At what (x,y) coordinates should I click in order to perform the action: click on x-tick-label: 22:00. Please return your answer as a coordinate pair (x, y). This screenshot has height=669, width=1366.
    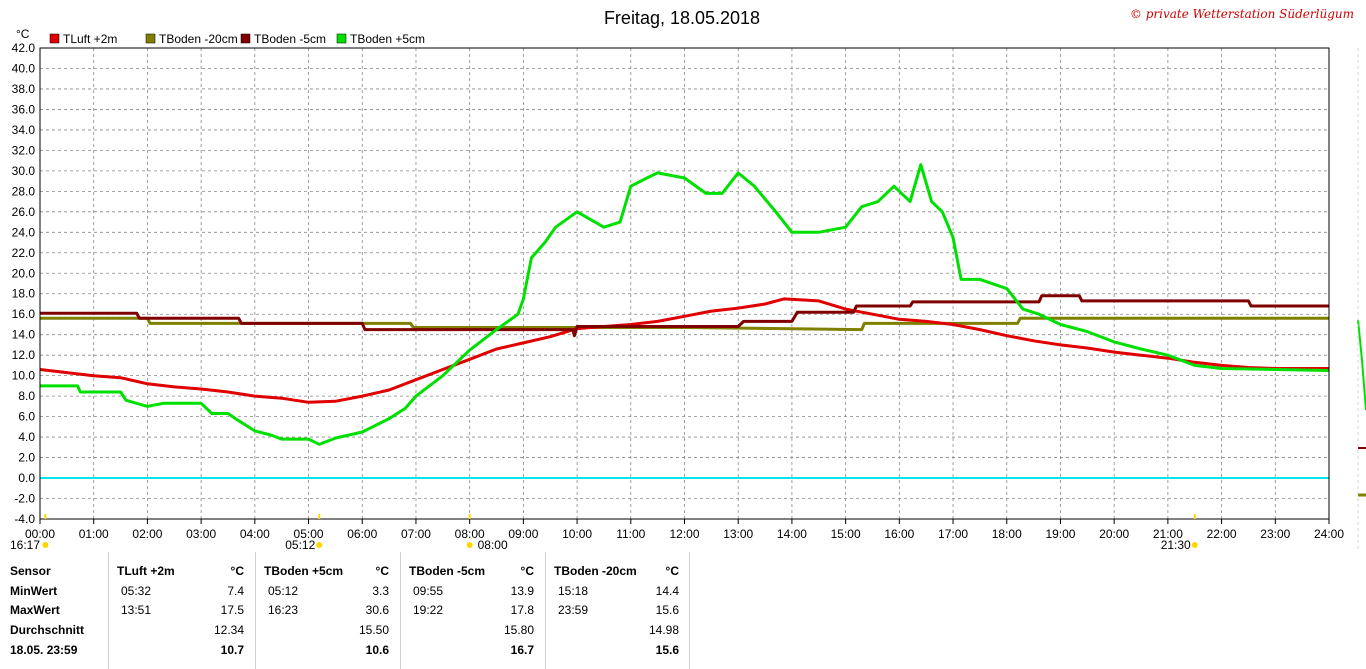
    Looking at the image, I should click on (1222, 534).